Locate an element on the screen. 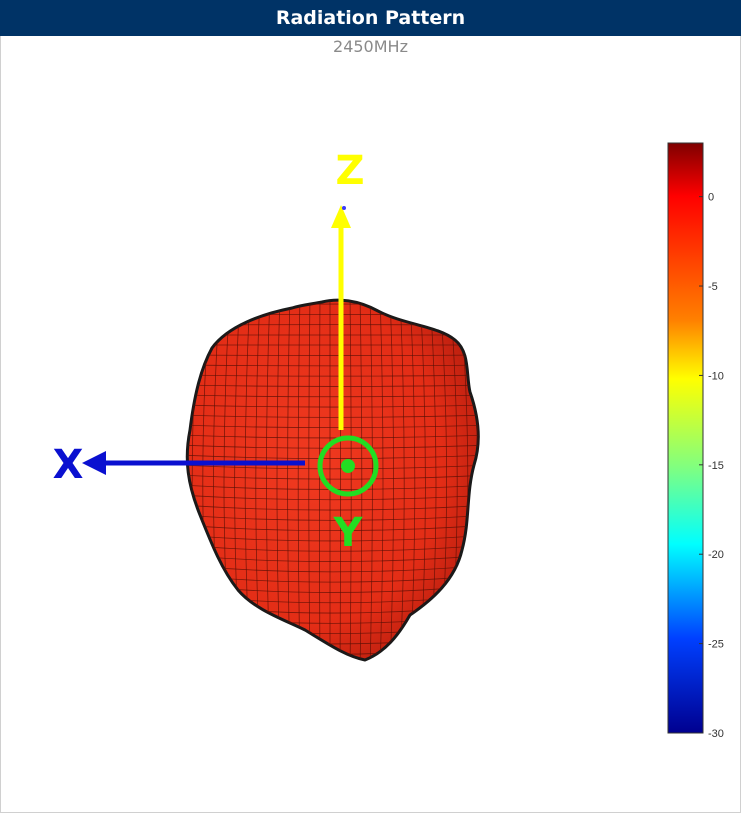 Image resolution: width=741 pixels, height=814 pixels. z-axis-arrowhead is located at coordinates (341, 216).